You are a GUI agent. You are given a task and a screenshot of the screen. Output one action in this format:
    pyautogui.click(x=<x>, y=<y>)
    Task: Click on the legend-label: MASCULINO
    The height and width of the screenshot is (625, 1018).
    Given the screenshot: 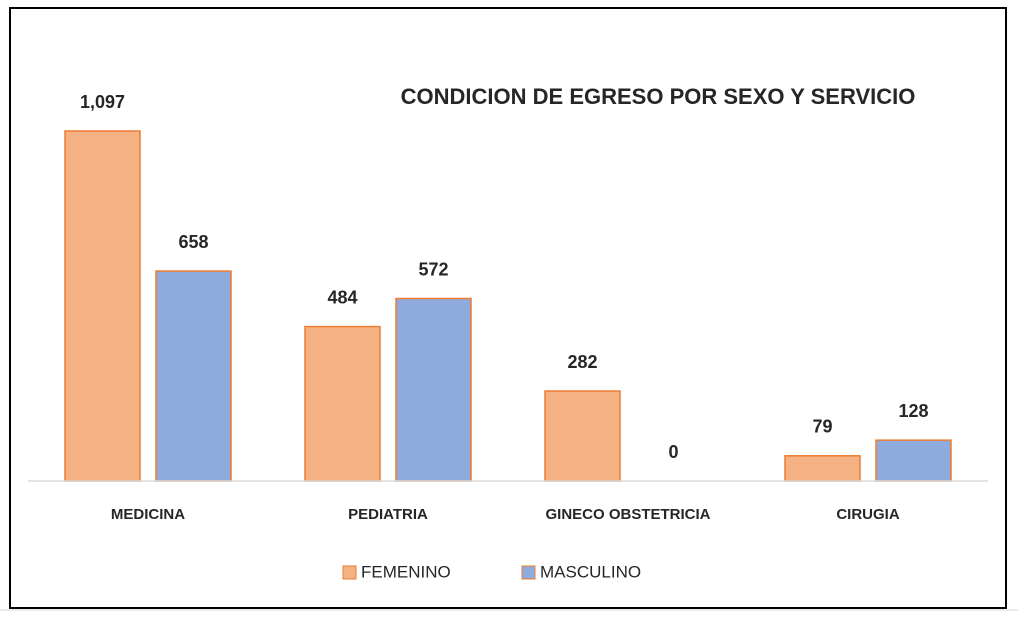 What is the action you would take?
    pyautogui.click(x=590, y=571)
    